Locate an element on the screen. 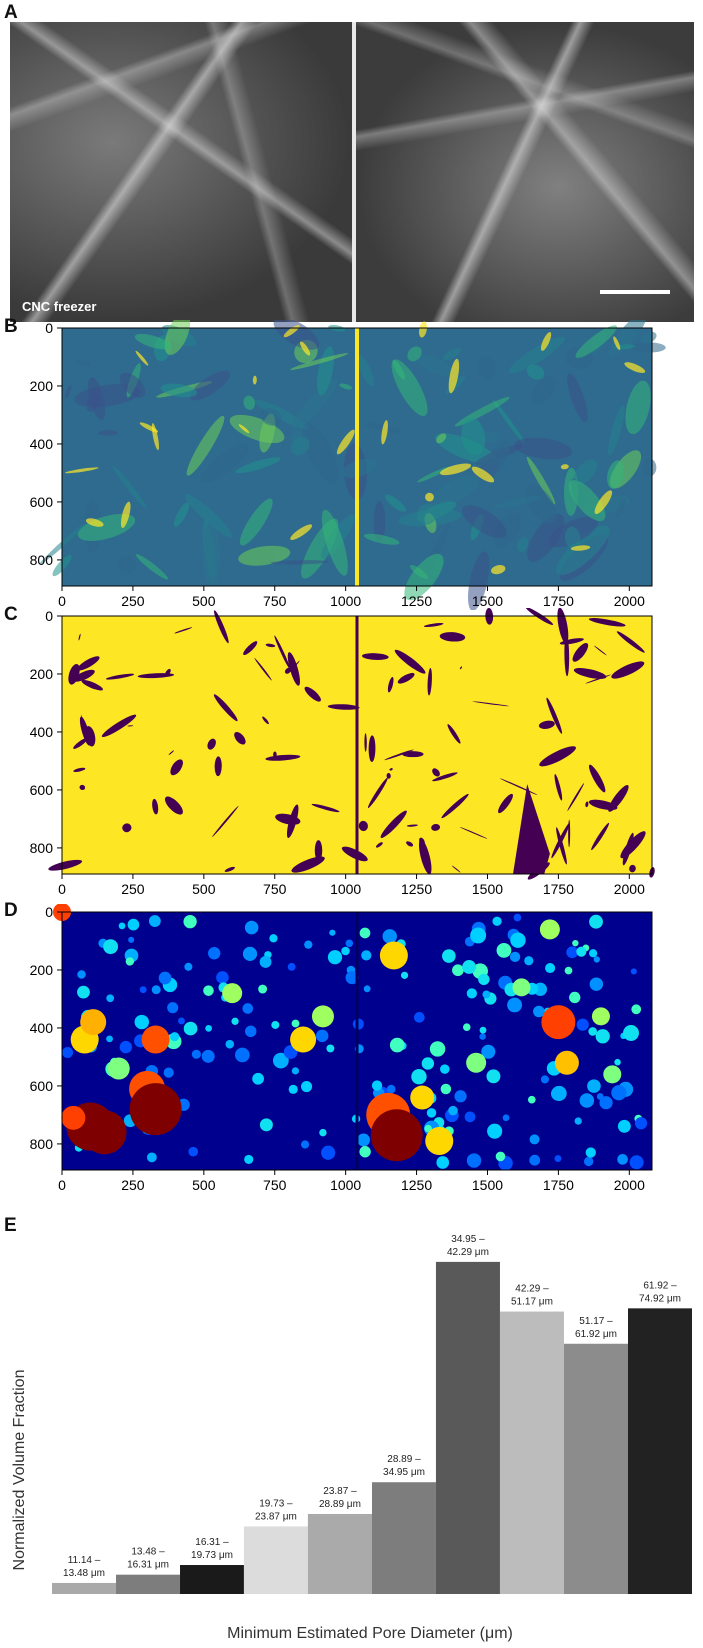 This screenshot has width=703, height=1648. panel-b-x-tick-label: 2000 is located at coordinates (629, 601).